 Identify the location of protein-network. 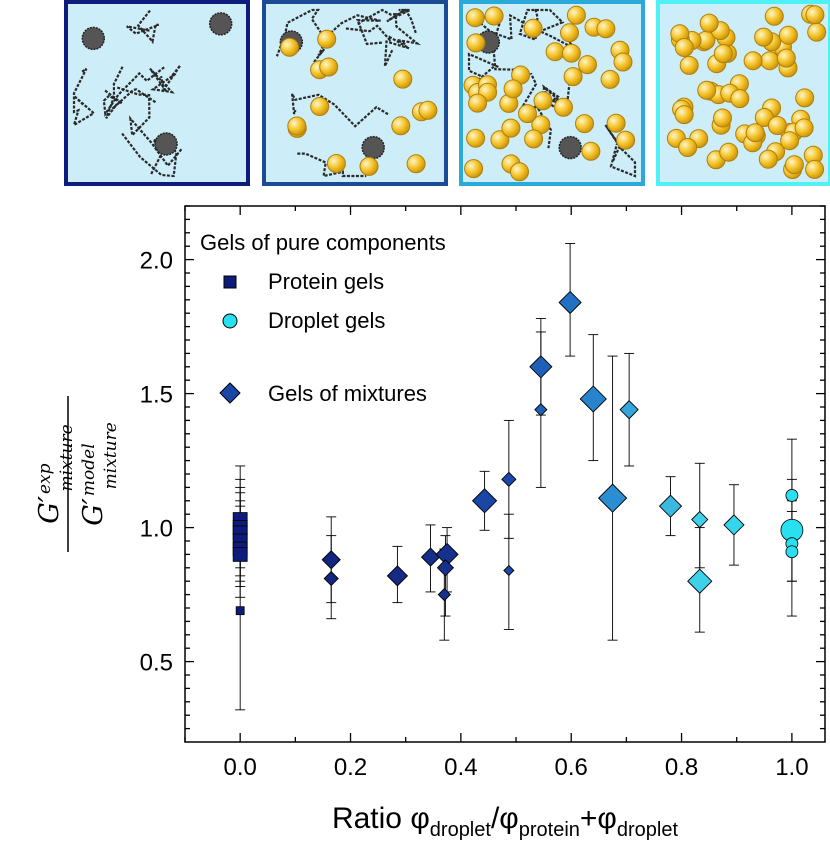
(152, 93).